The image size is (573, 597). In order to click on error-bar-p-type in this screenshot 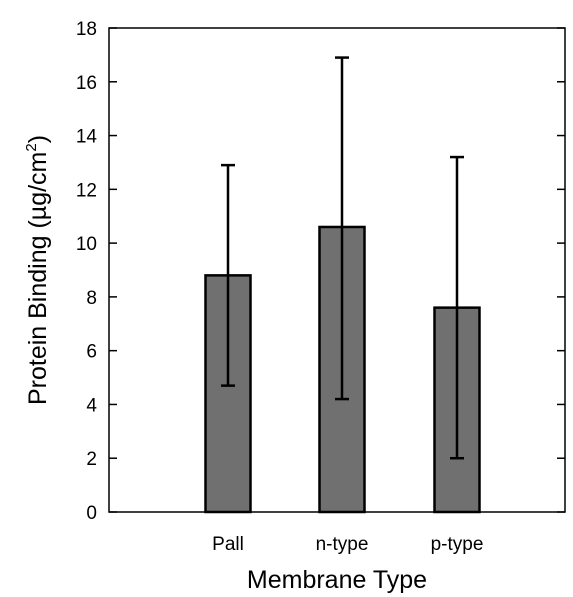, I will do `click(457, 307)`.